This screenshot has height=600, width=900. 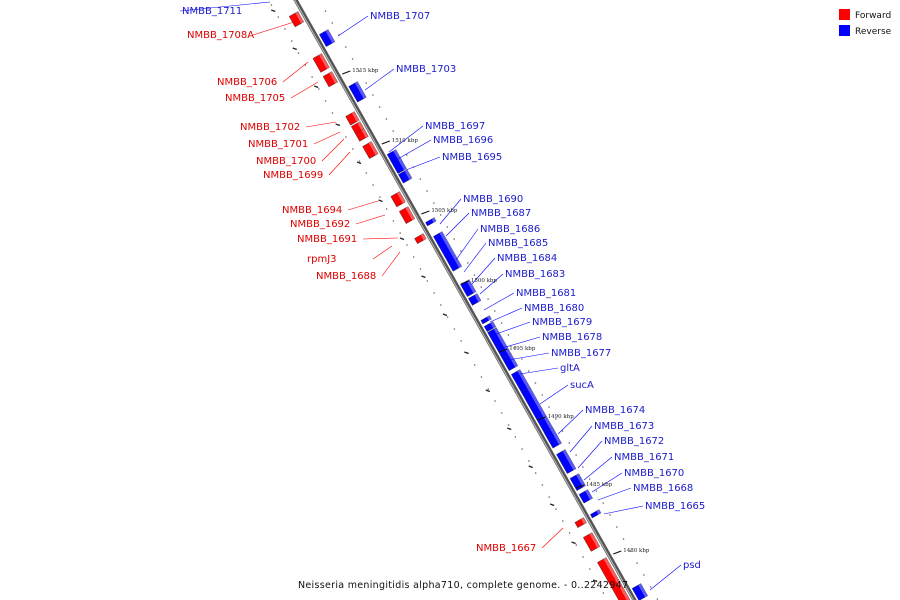 I want to click on reverse-gene-block-17-body, so click(x=585, y=496).